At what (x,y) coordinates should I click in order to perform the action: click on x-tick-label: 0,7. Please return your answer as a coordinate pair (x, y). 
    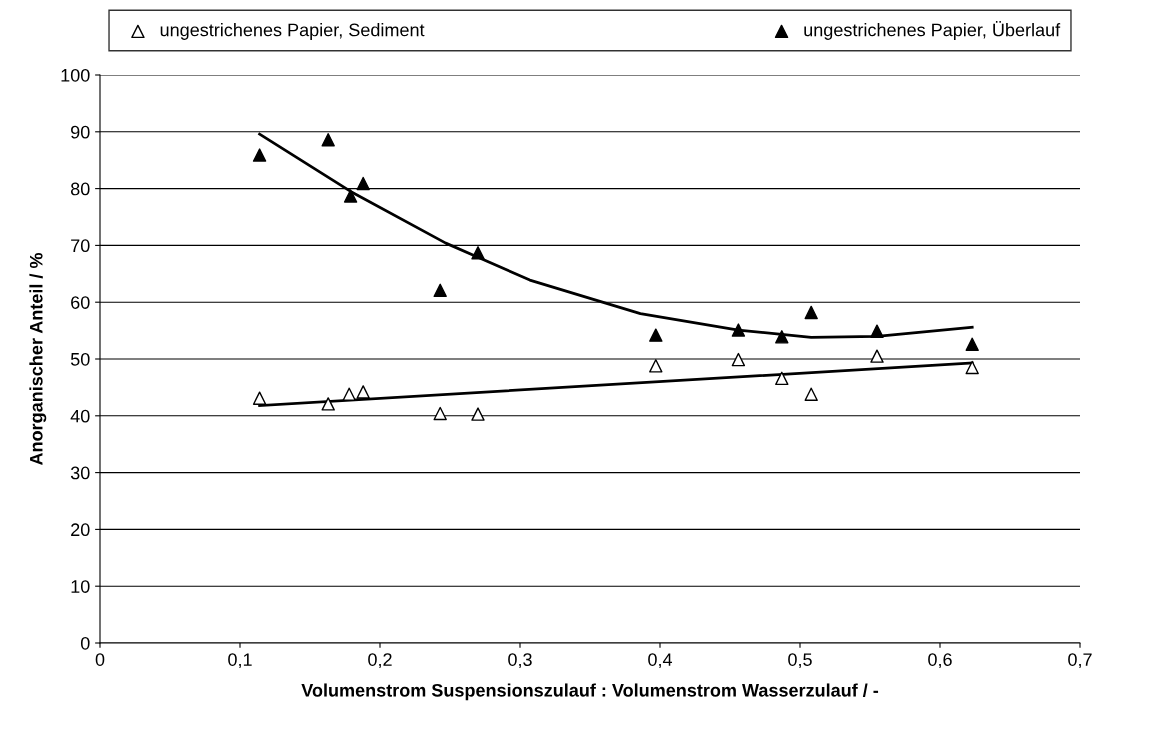
    Looking at the image, I should click on (1080, 661).